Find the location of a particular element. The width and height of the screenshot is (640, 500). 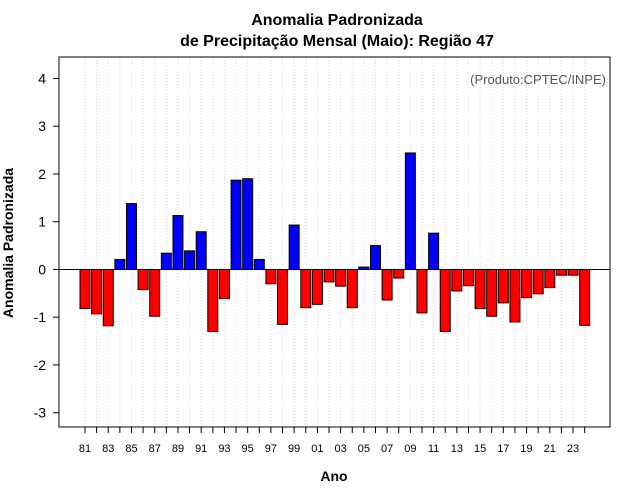

chart-subtitle: de Precipitação Mensal (Maio): Região 47 is located at coordinates (337, 41).